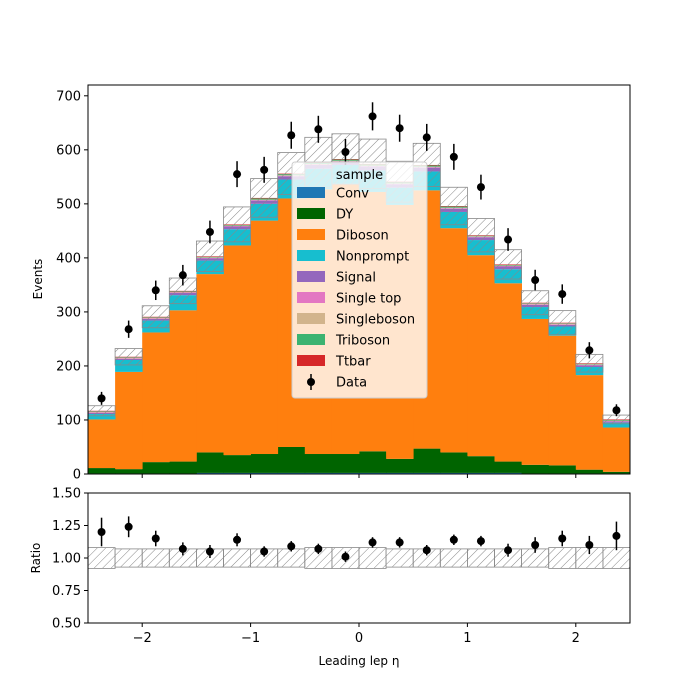 This screenshot has height=700, width=700. What do you see at coordinates (353, 362) in the screenshot?
I see `legend-label: Ttbar` at bounding box center [353, 362].